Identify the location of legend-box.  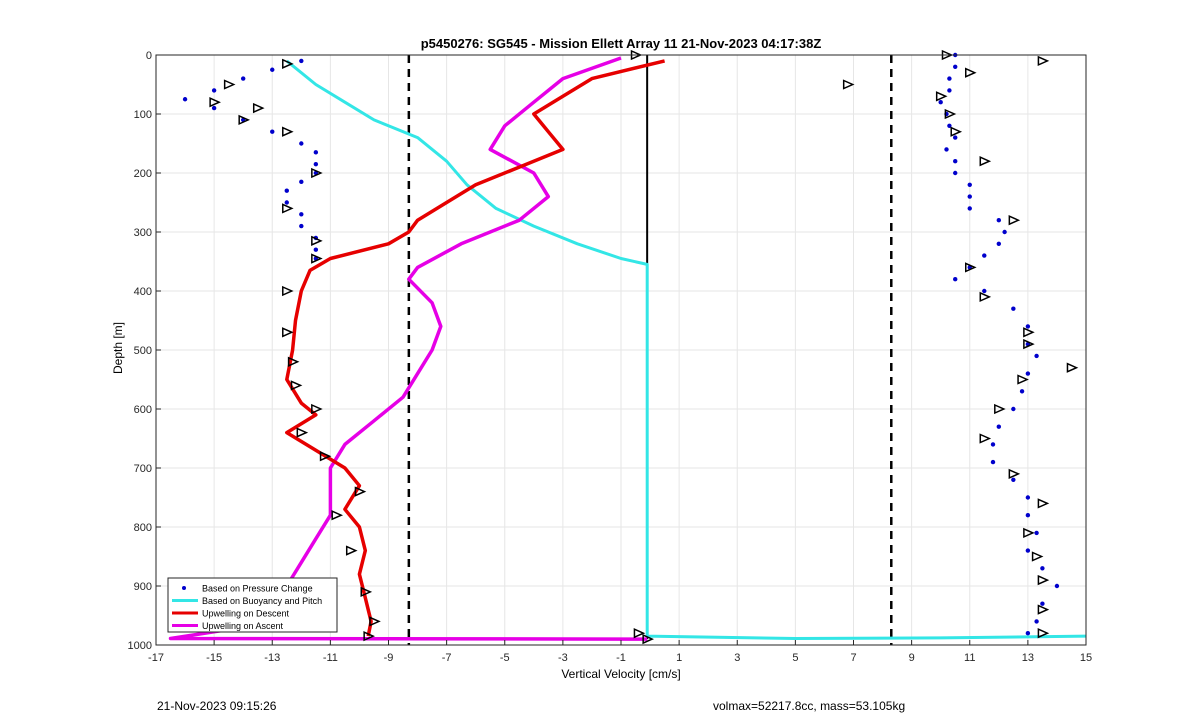
(252, 605).